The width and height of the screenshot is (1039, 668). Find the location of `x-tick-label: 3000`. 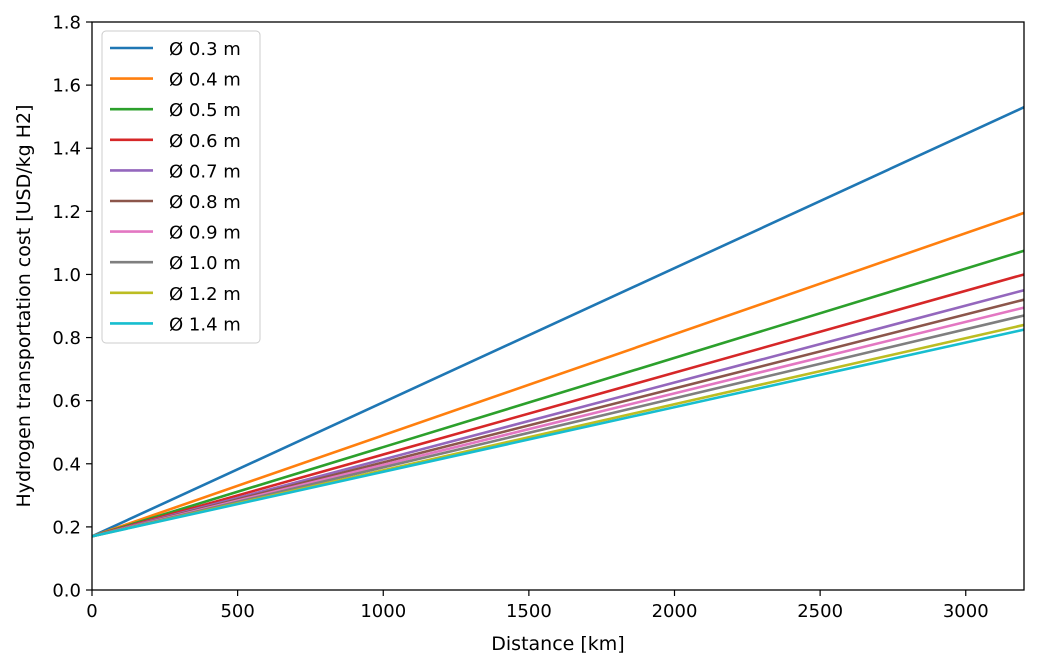

x-tick-label: 3000 is located at coordinates (966, 611).